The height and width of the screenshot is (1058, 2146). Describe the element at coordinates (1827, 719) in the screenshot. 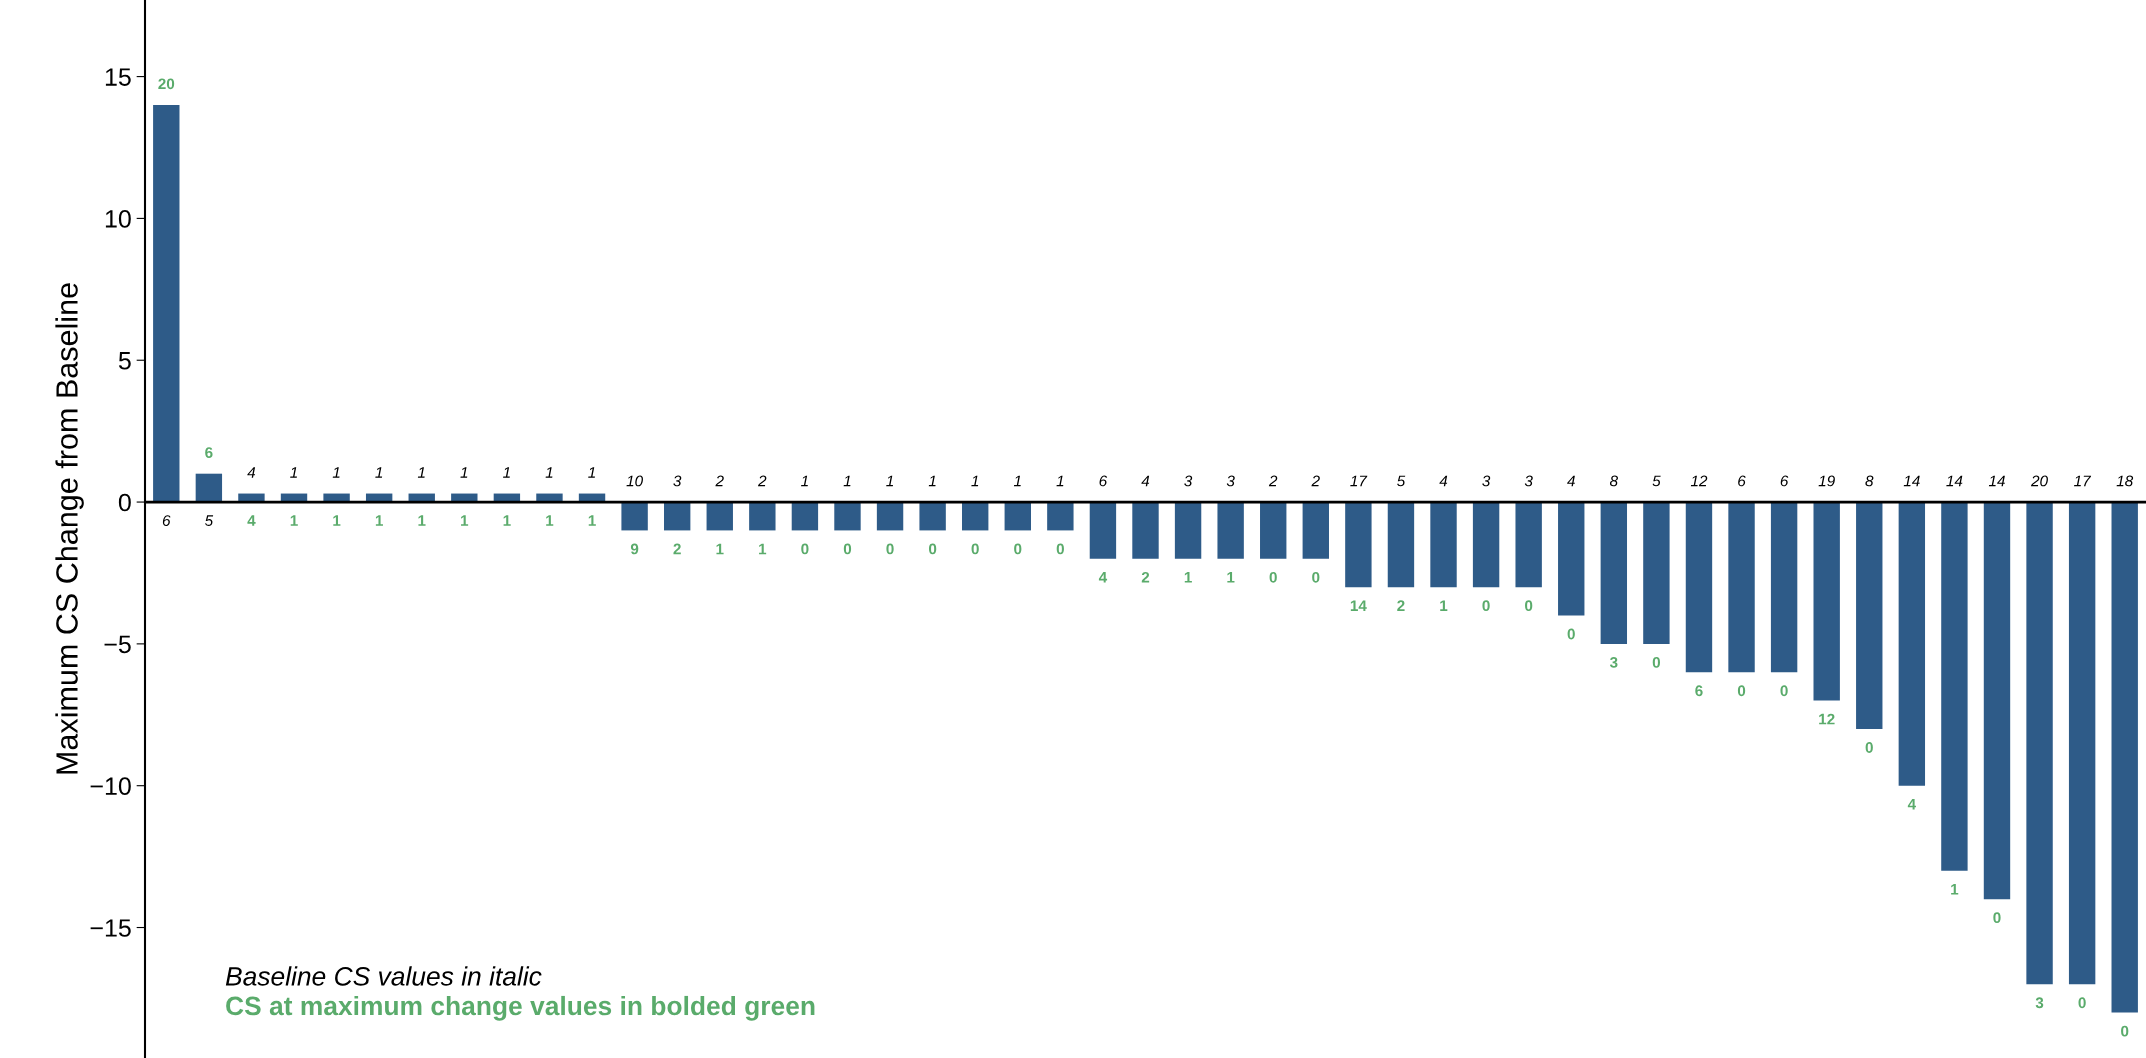

I see `annotation: 12` at that location.